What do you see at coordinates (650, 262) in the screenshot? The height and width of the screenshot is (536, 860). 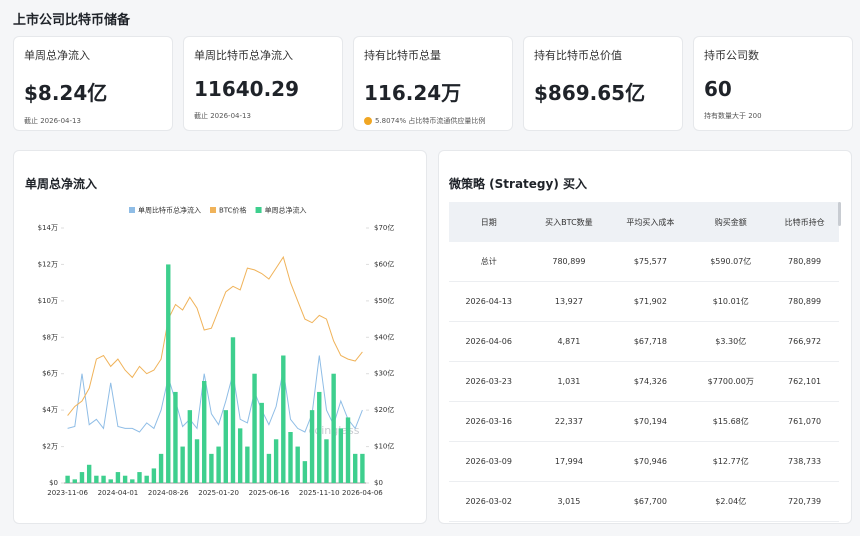 I see `table-cell: $75,577` at bounding box center [650, 262].